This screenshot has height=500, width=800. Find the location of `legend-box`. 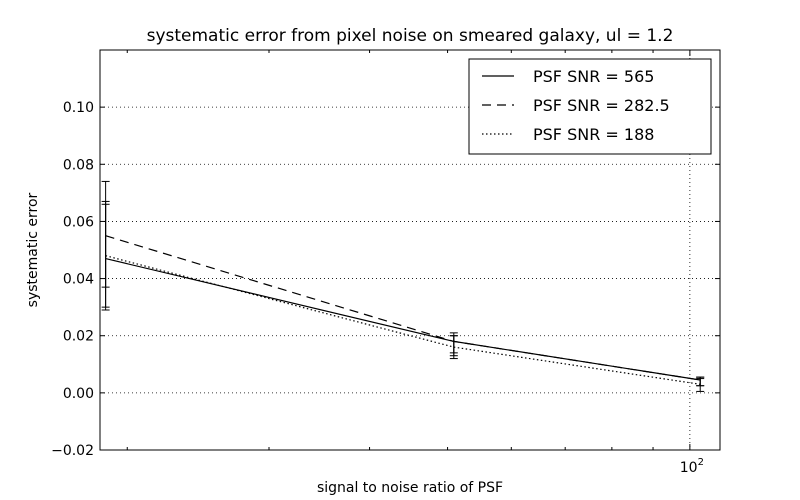

legend-box is located at coordinates (590, 106).